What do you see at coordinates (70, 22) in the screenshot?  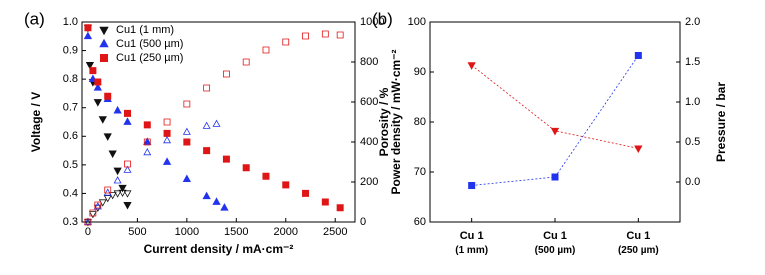 I see `y-tick-label: 1.0` at bounding box center [70, 22].